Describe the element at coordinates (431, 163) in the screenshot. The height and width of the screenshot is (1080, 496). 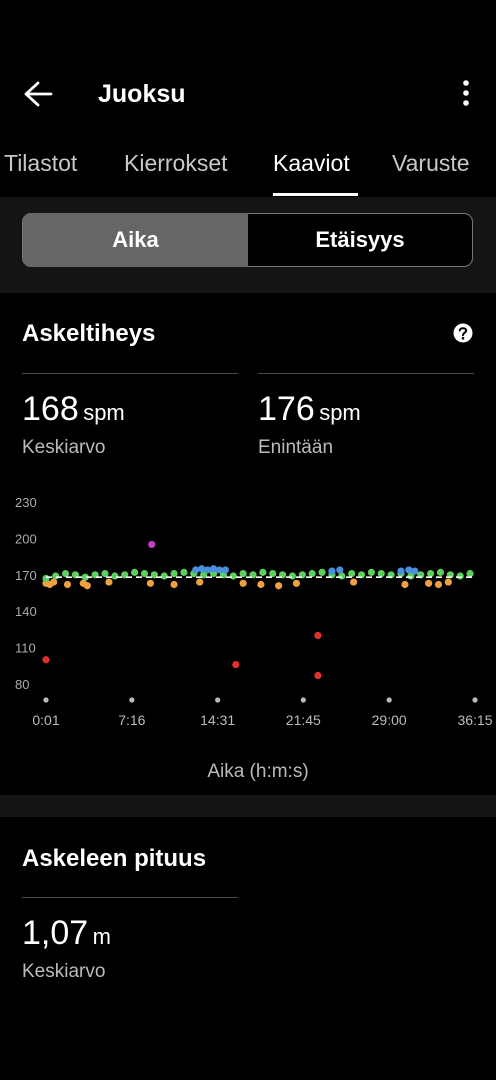
I see `tab: Varuste` at that location.